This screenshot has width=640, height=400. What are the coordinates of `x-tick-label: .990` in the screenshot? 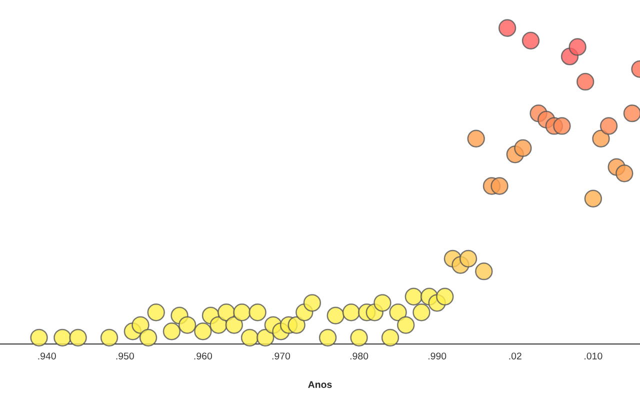 It's located at (437, 356).